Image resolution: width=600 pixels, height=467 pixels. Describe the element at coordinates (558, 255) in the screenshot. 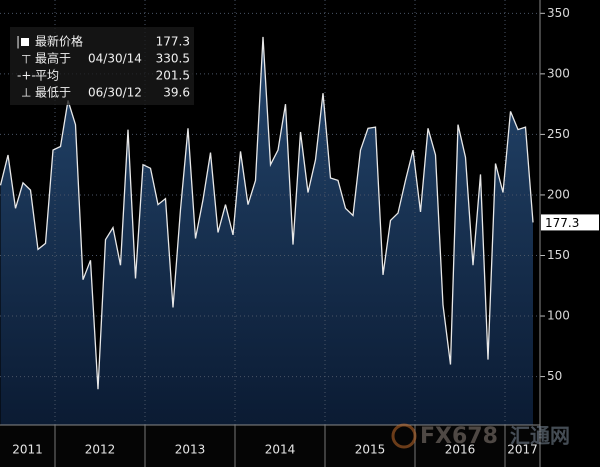

I see `y-tick-label: 150` at that location.